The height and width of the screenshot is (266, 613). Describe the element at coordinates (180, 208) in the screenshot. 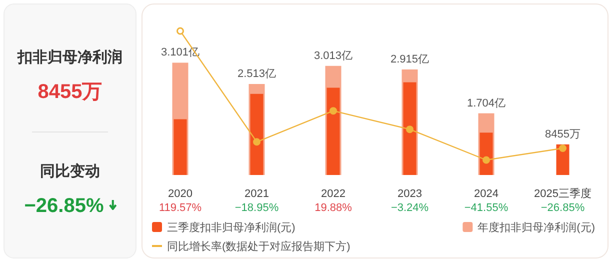

I see `data-label: 119.57%` at that location.